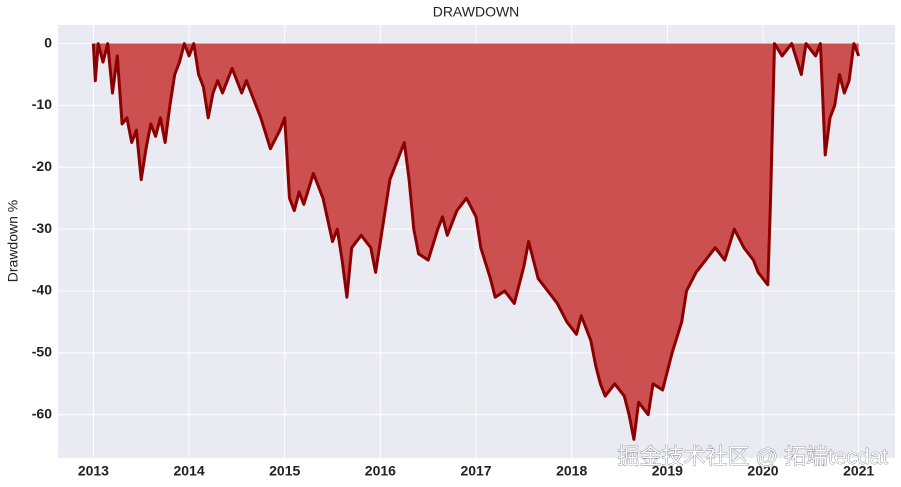 This screenshot has width=901, height=487. What do you see at coordinates (475, 471) in the screenshot?
I see `x-tick-label: 2017` at bounding box center [475, 471].